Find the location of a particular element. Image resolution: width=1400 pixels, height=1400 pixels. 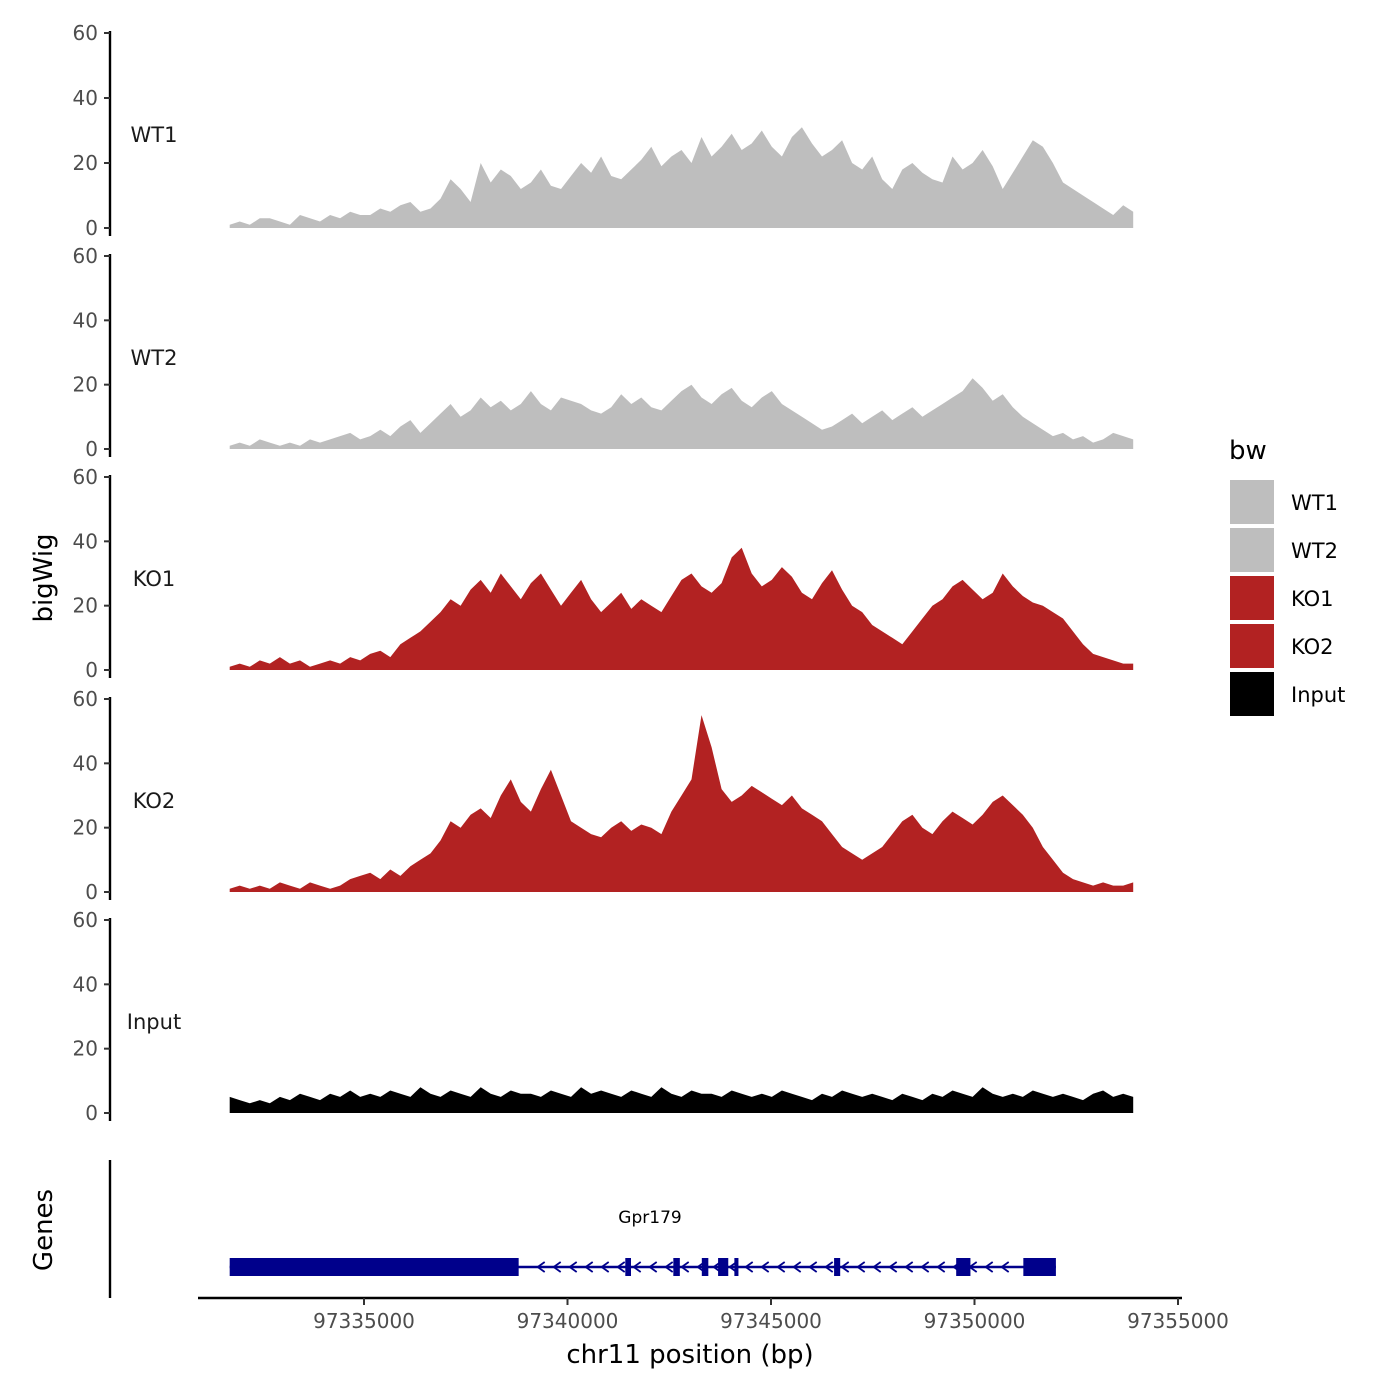

x-axis-title: chr11 position (bp) is located at coordinates (689, 1355).